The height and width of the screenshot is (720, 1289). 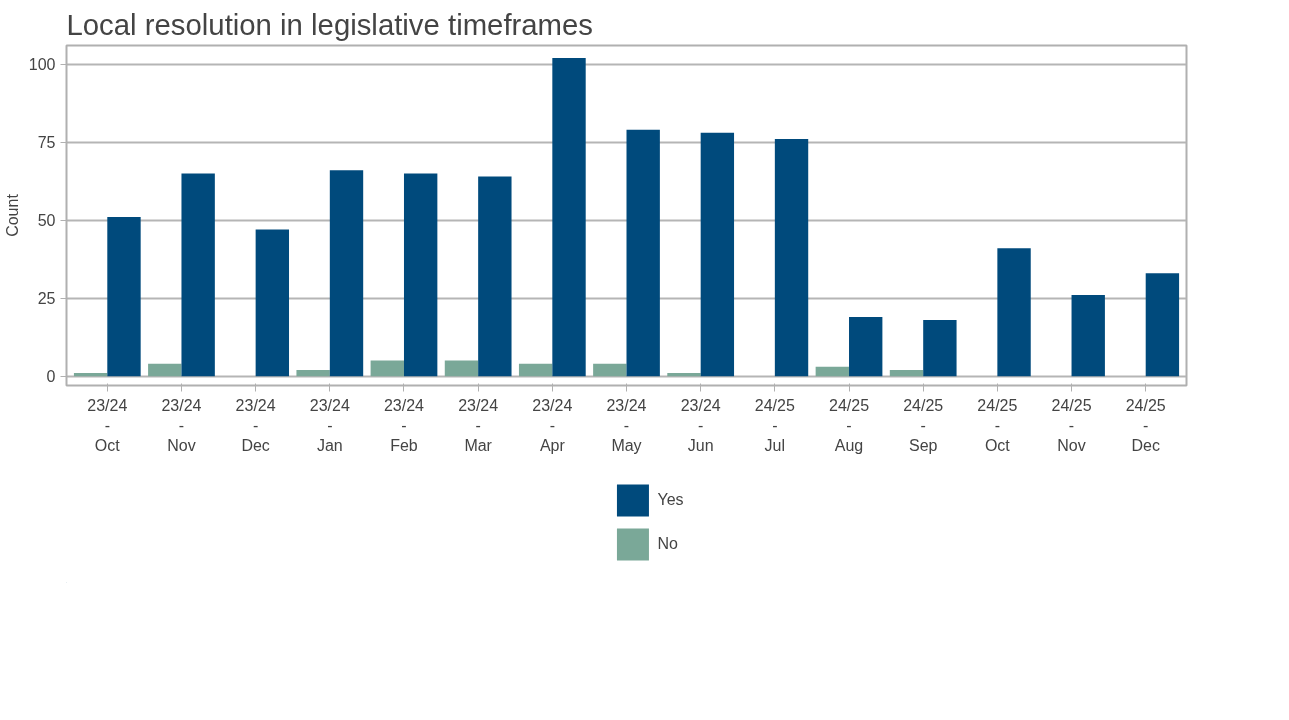 I want to click on x-tick-label: 24/25 - Oct, so click(x=997, y=425).